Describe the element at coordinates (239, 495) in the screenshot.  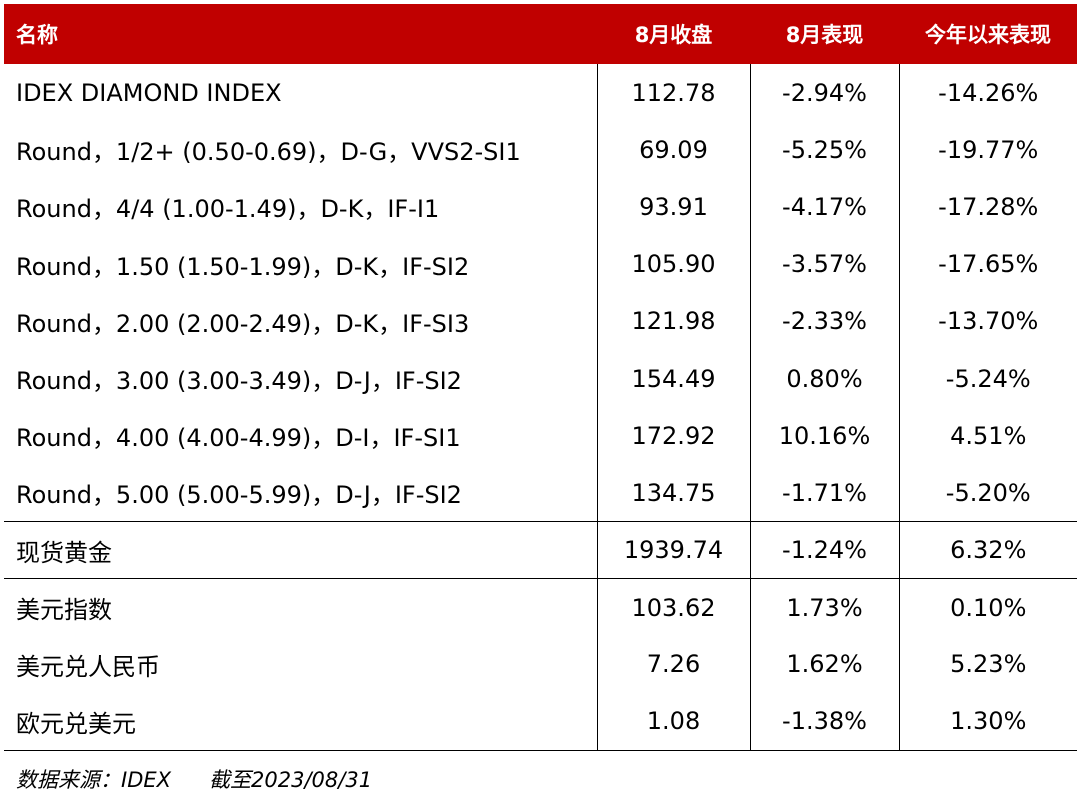
I see `cell-name: Round，5.00 (5.00-5.99)，D-J，IF-SI2` at that location.